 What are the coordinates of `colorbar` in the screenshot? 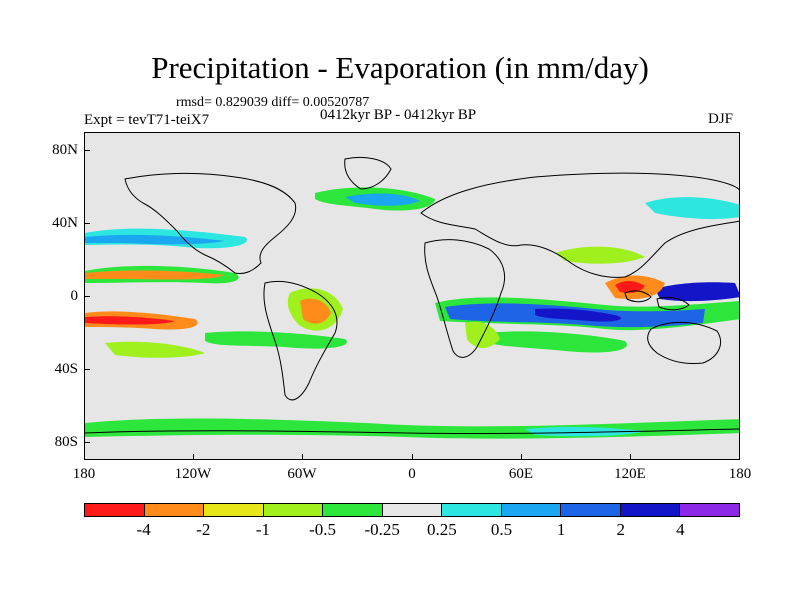 It's located at (412, 510).